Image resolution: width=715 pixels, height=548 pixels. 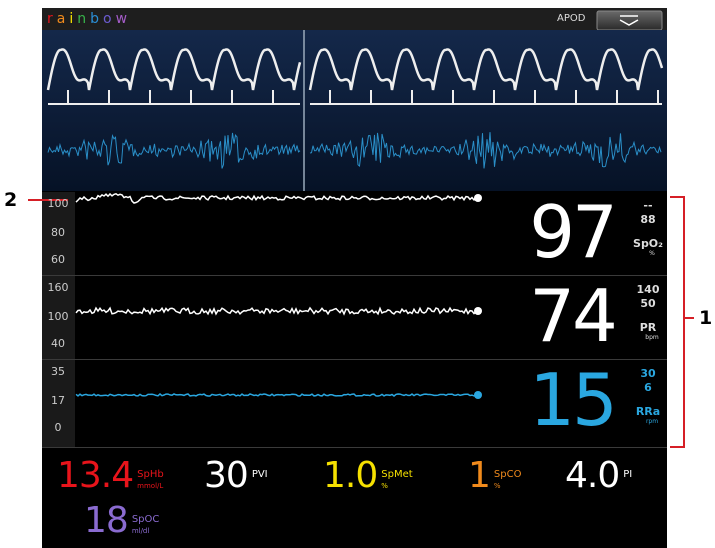 What do you see at coordinates (145, 519) in the screenshot?
I see `parameter-label: SpOC` at bounding box center [145, 519].